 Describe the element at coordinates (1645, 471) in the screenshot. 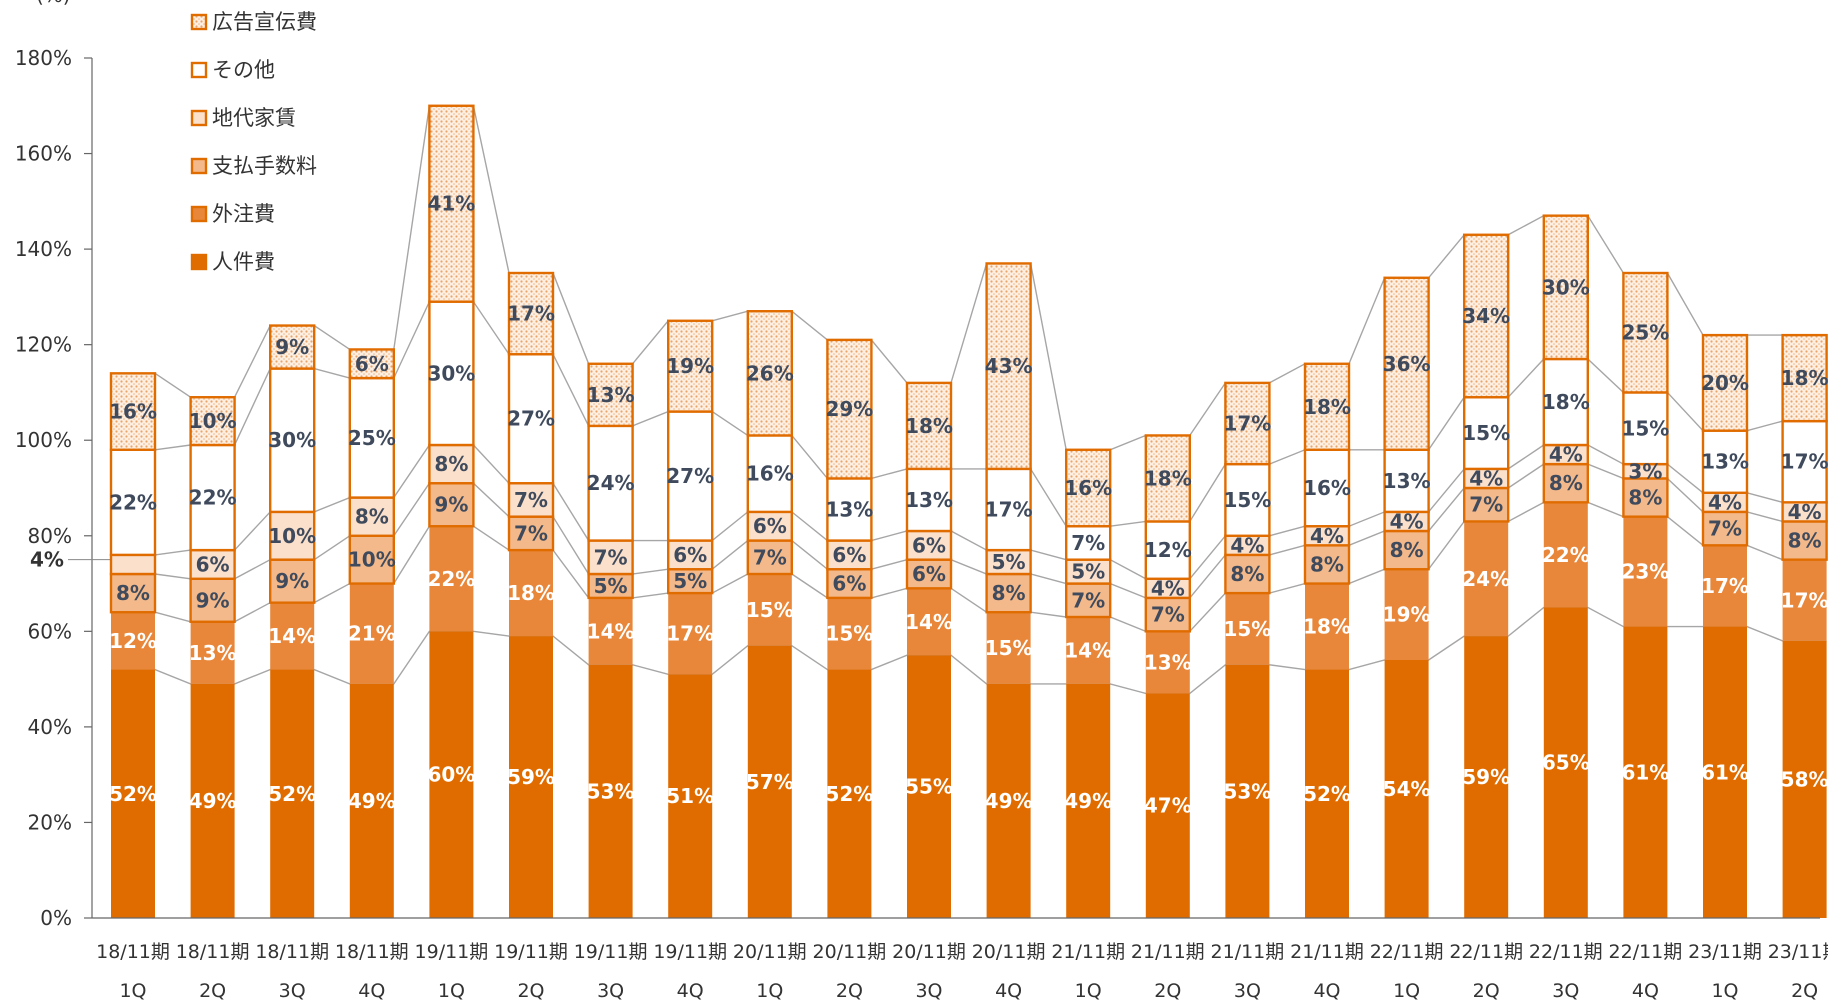

I see `segment-label: 3%` at that location.